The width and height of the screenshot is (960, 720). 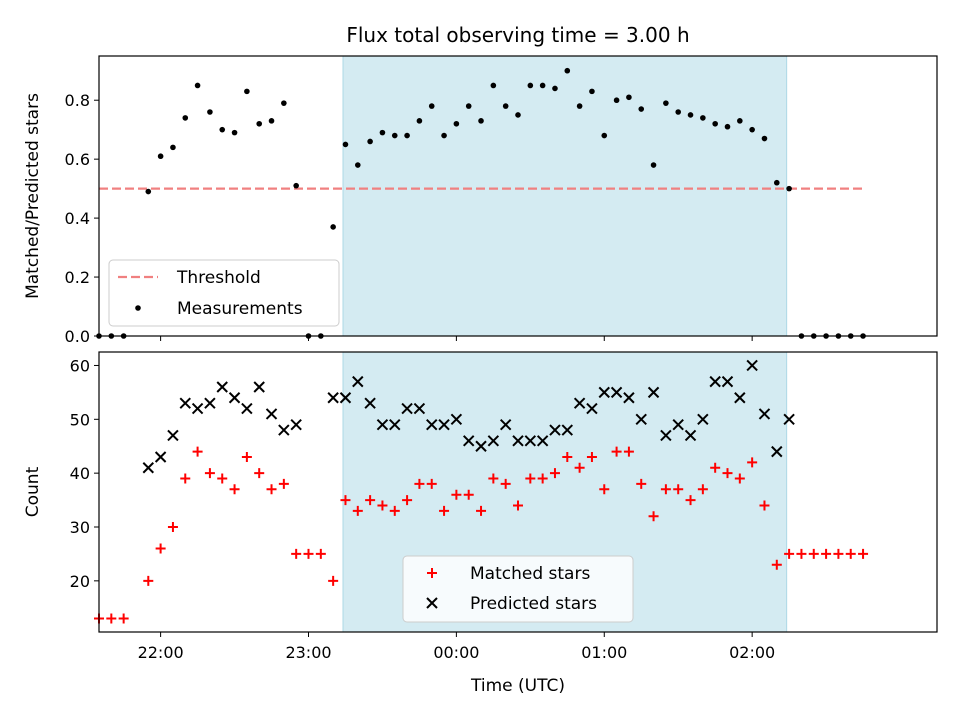 What do you see at coordinates (80, 419) in the screenshot?
I see `y-tick-label: 50` at bounding box center [80, 419].